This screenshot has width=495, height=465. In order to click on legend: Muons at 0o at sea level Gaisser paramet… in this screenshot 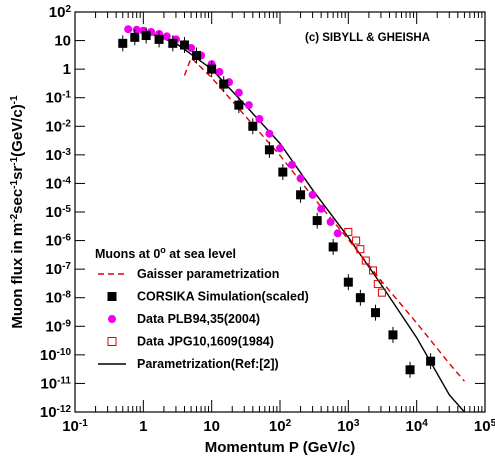, I will do `click(202, 308)`.